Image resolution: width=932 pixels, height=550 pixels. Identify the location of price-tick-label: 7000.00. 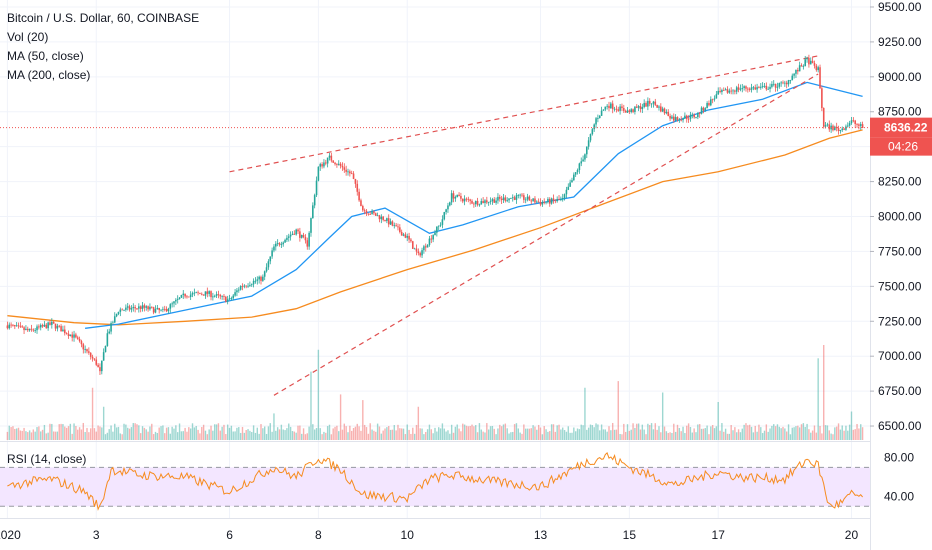
(900, 356).